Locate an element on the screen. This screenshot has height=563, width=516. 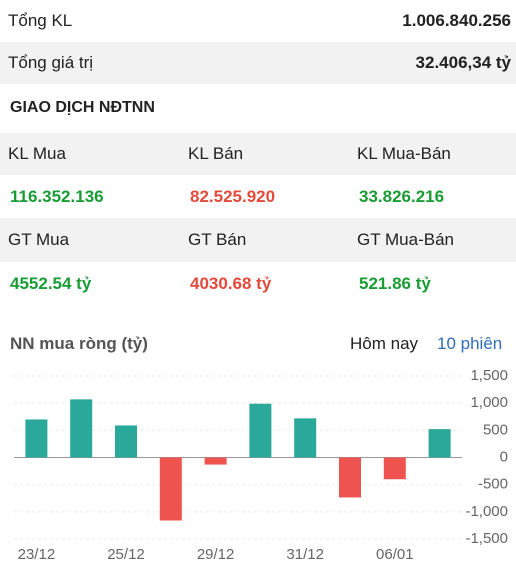
value: 1.006.840.256 is located at coordinates (456, 20).